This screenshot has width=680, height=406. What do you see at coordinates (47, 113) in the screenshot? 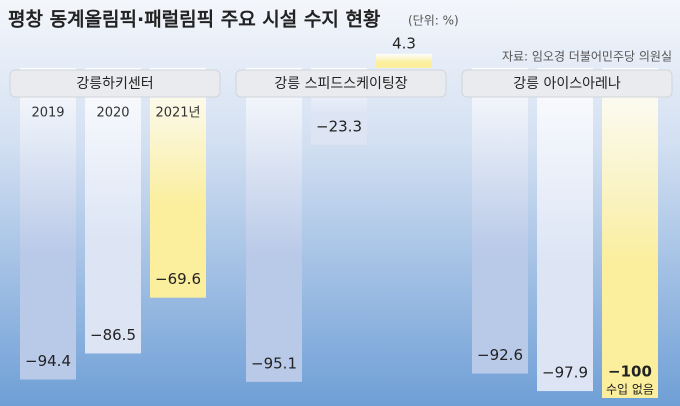
I see `legend-label: 2019` at bounding box center [47, 113].